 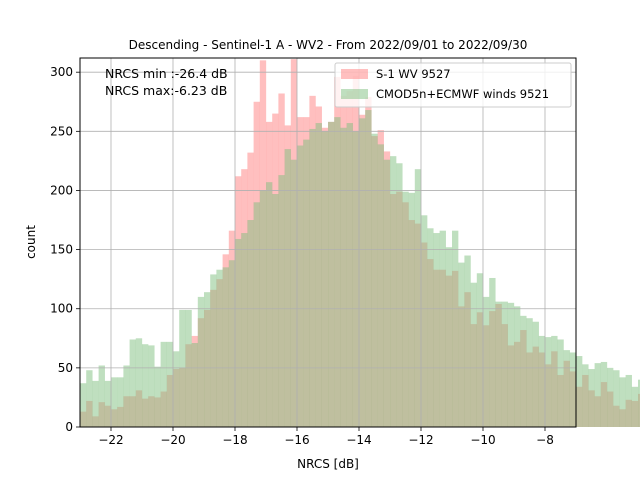 I want to click on x-axis-label: NRCS [dB], so click(x=328, y=464).